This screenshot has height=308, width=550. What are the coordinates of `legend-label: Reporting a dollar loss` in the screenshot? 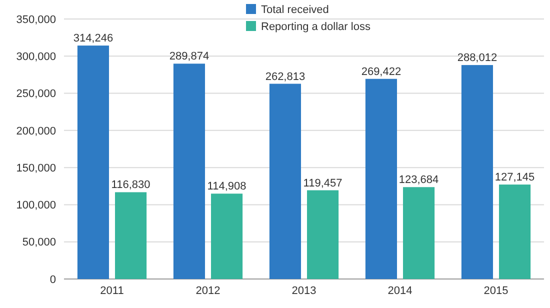 It's located at (316, 27).